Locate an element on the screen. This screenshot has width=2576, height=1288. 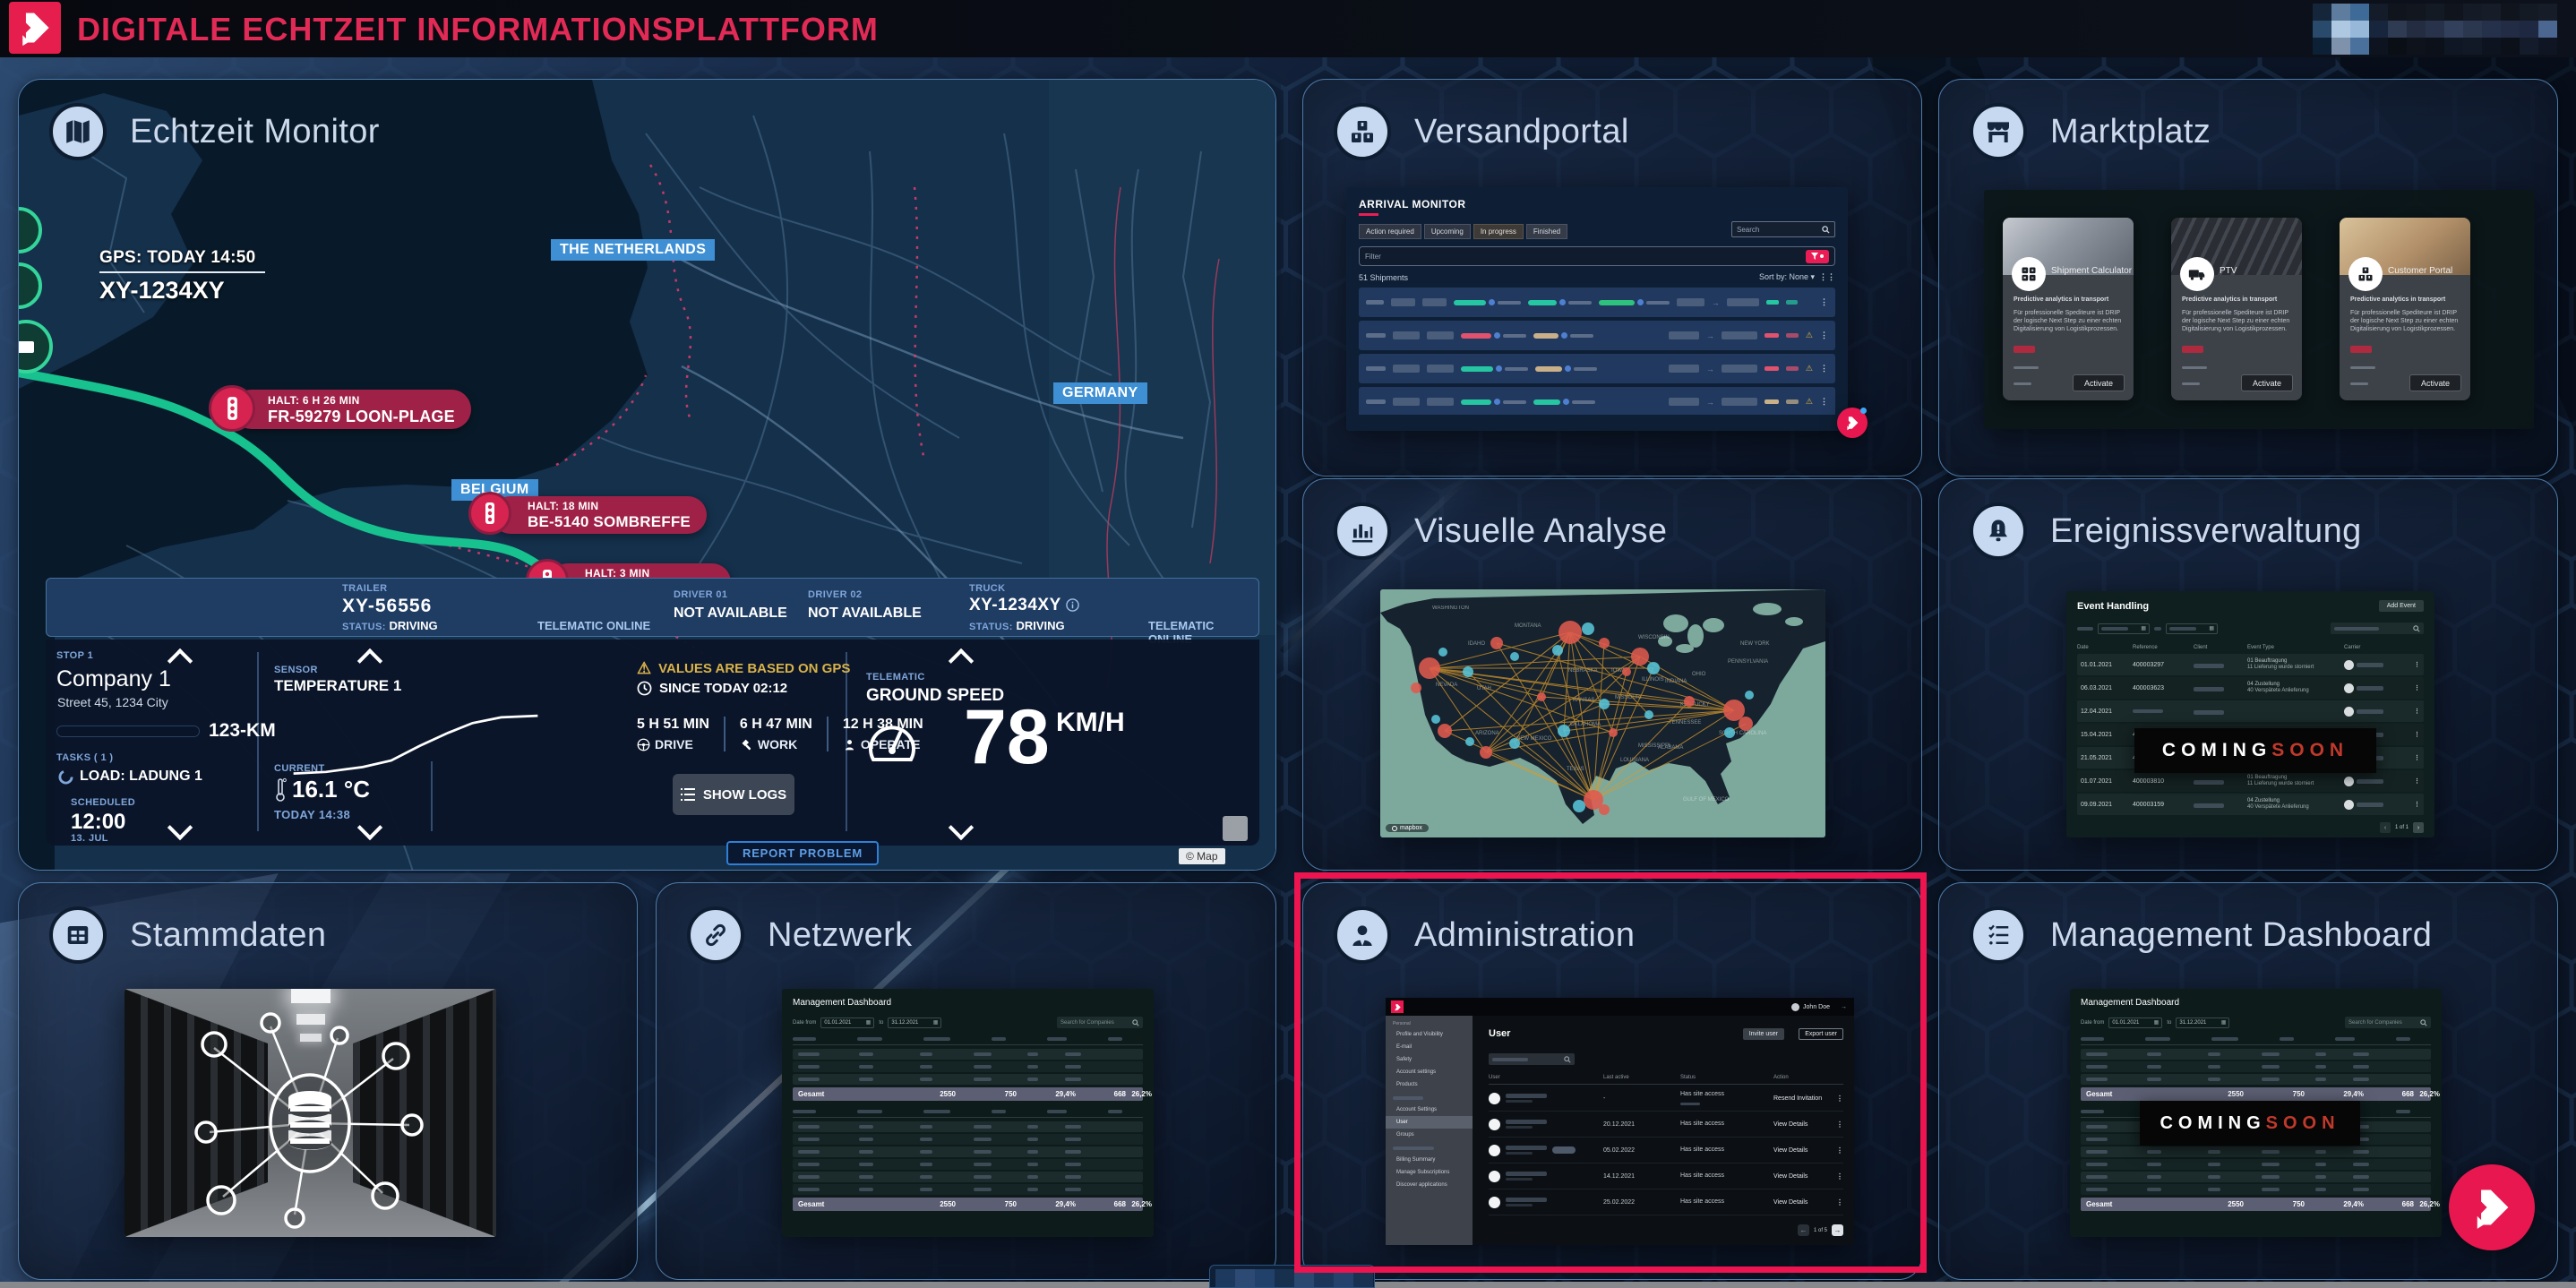
report-problem-button: REPORT PROBLEM is located at coordinates (802, 853).